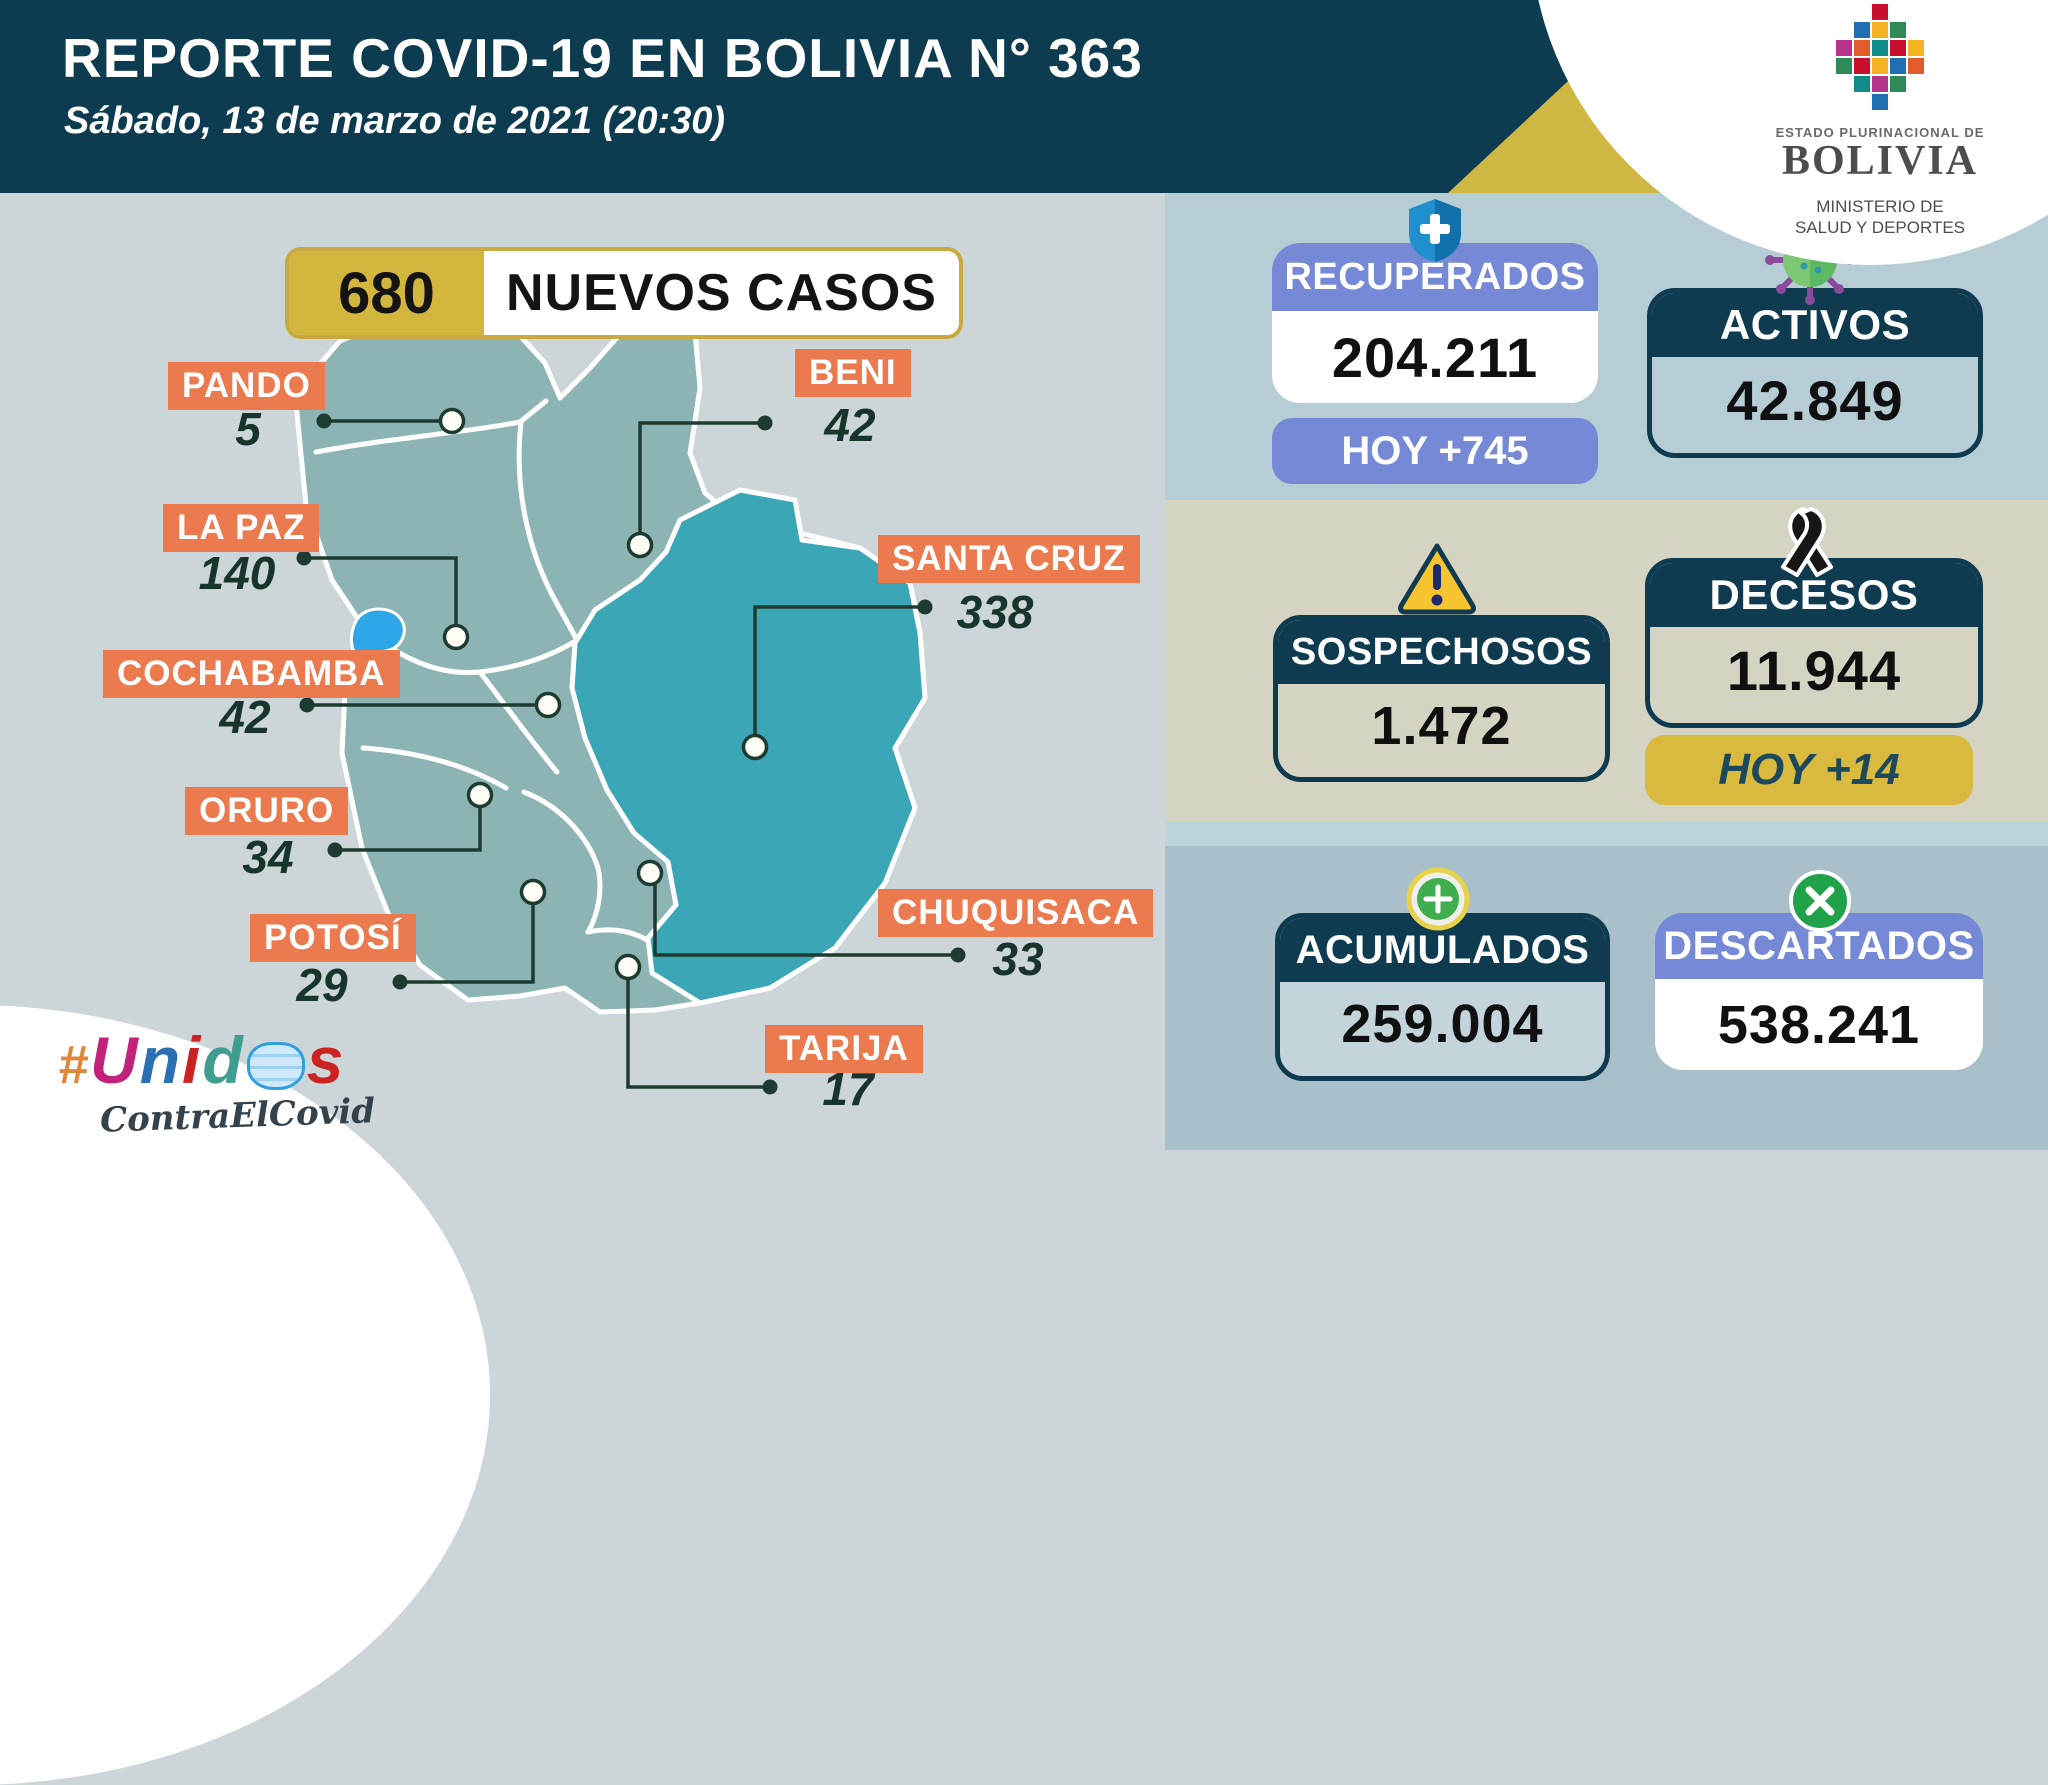  I want to click on card-activos-value: 42.849, so click(1815, 400).